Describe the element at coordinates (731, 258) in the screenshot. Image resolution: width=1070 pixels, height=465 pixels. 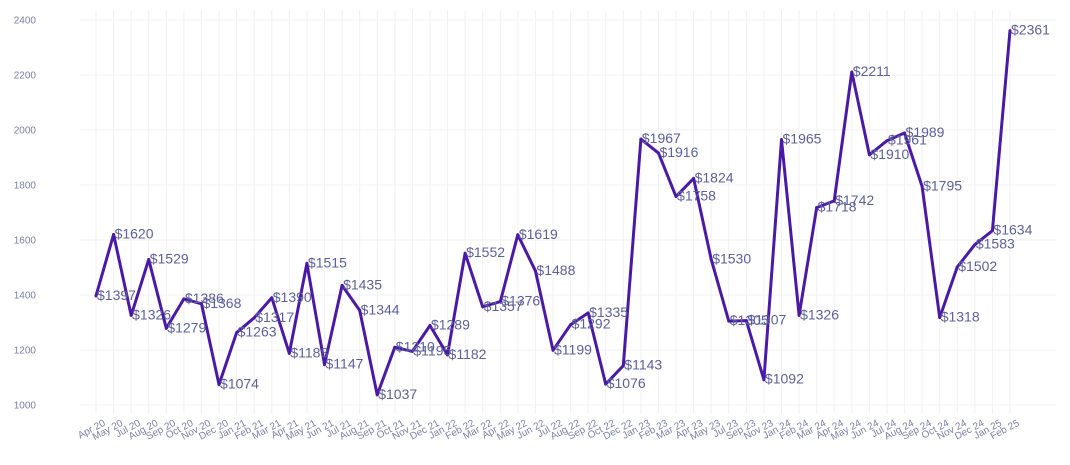
I see `data-label: $1530` at that location.